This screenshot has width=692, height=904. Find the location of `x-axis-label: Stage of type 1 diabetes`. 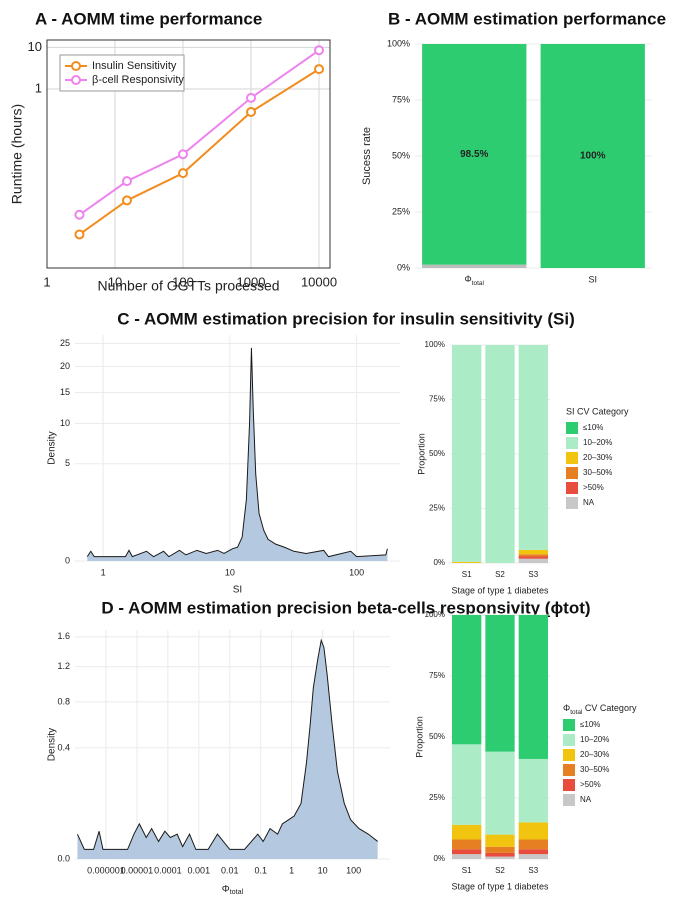

x-axis-label: Stage of type 1 diabetes is located at coordinates (500, 886).